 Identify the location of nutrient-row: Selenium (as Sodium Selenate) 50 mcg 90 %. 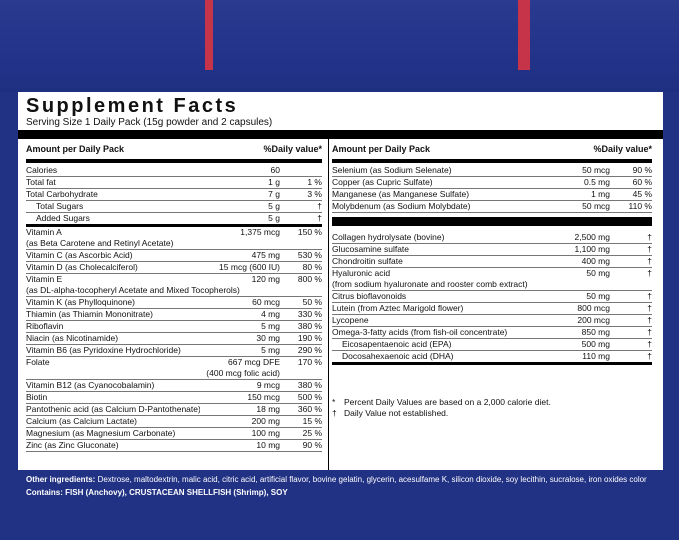
(492, 171).